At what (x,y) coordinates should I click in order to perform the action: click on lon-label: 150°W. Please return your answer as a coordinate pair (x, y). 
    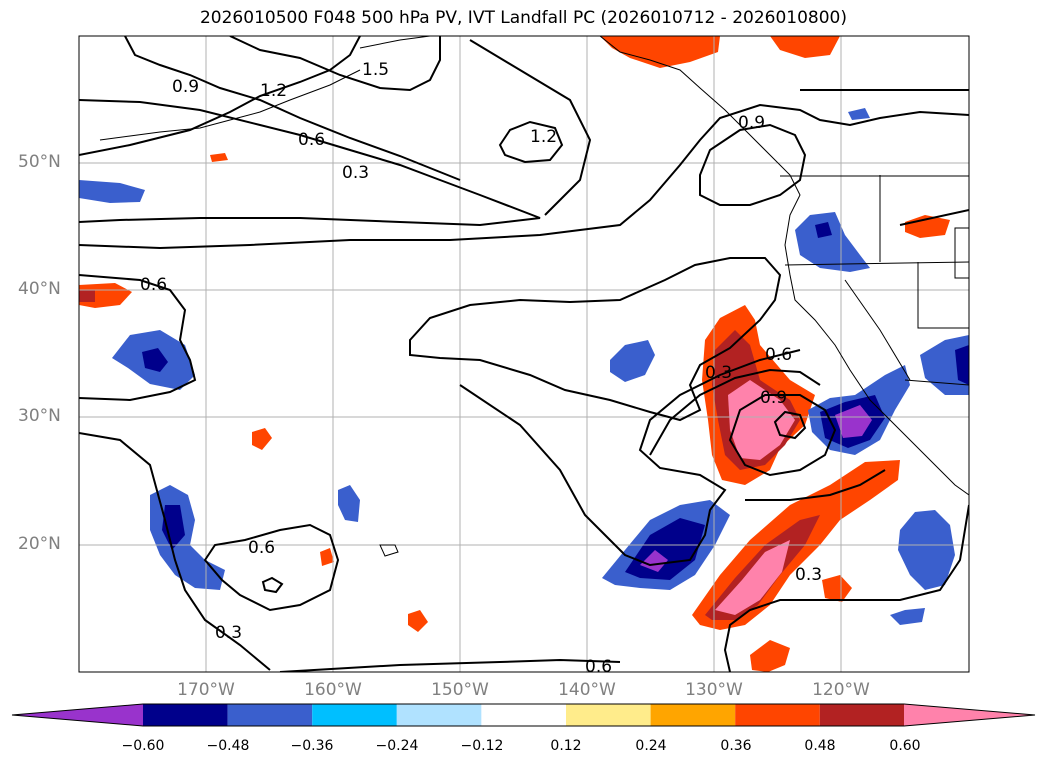
    Looking at the image, I should click on (460, 690).